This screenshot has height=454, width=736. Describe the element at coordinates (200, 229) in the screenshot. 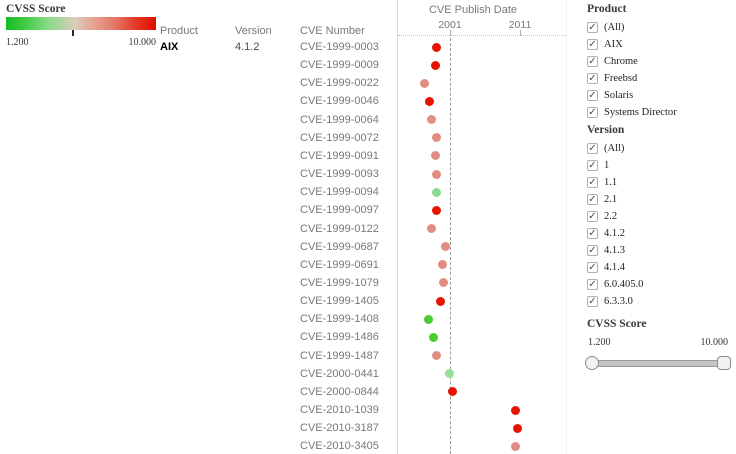

I see `cve-row: CVE-1999-0122` at that location.